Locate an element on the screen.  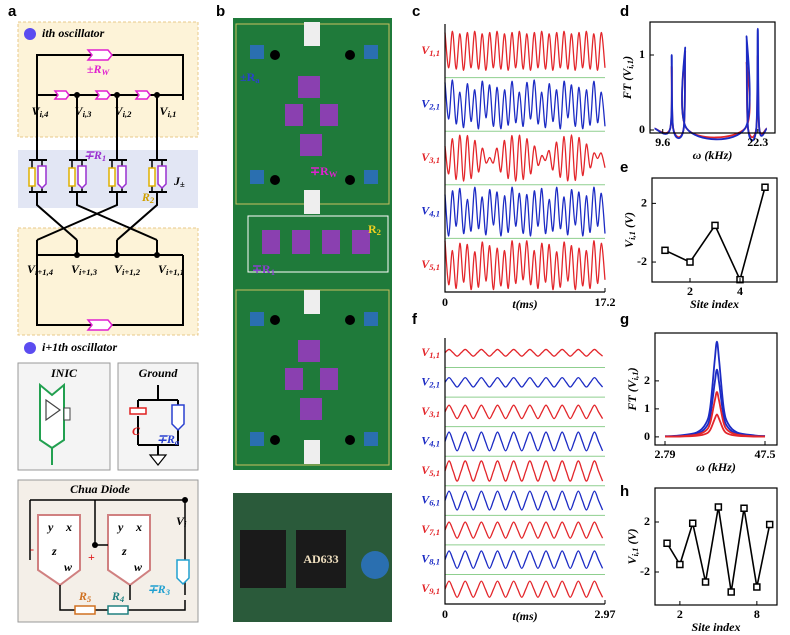
pin-label: x is located at coordinates (138, 527).